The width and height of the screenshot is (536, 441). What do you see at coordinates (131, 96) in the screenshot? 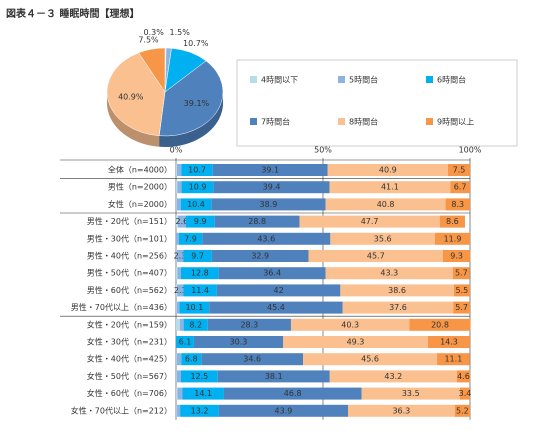
I see `pie-label: 40.9%` at bounding box center [131, 96].